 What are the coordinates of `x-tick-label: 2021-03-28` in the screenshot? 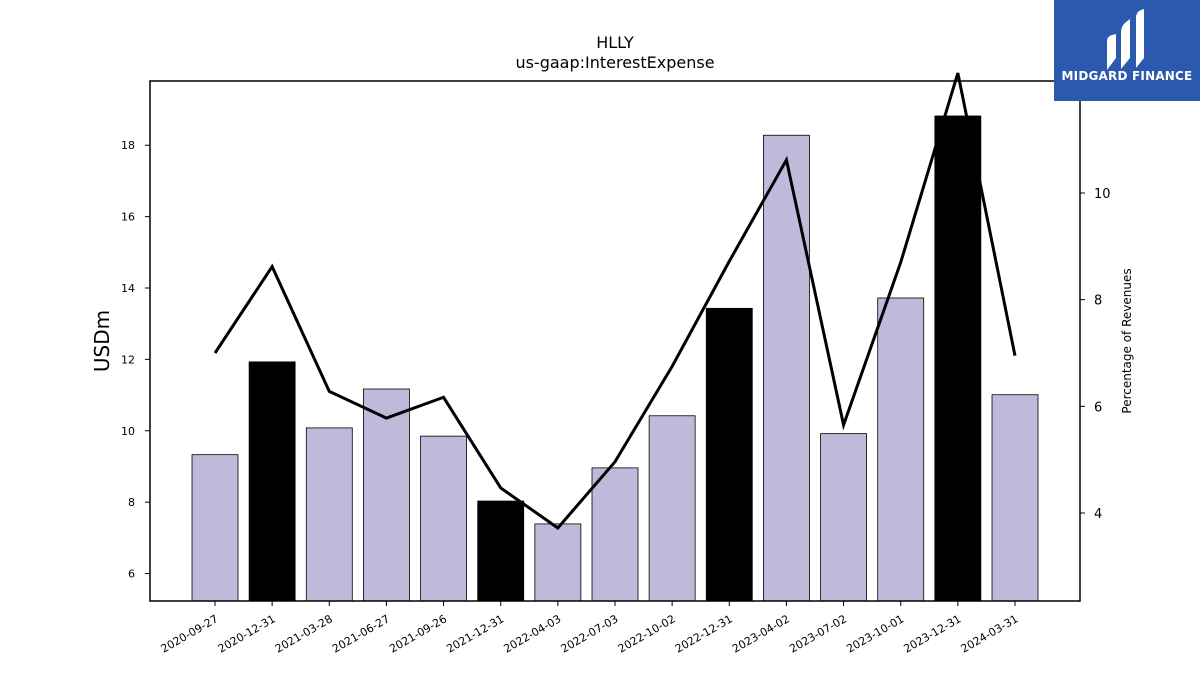 It's located at (304, 633).